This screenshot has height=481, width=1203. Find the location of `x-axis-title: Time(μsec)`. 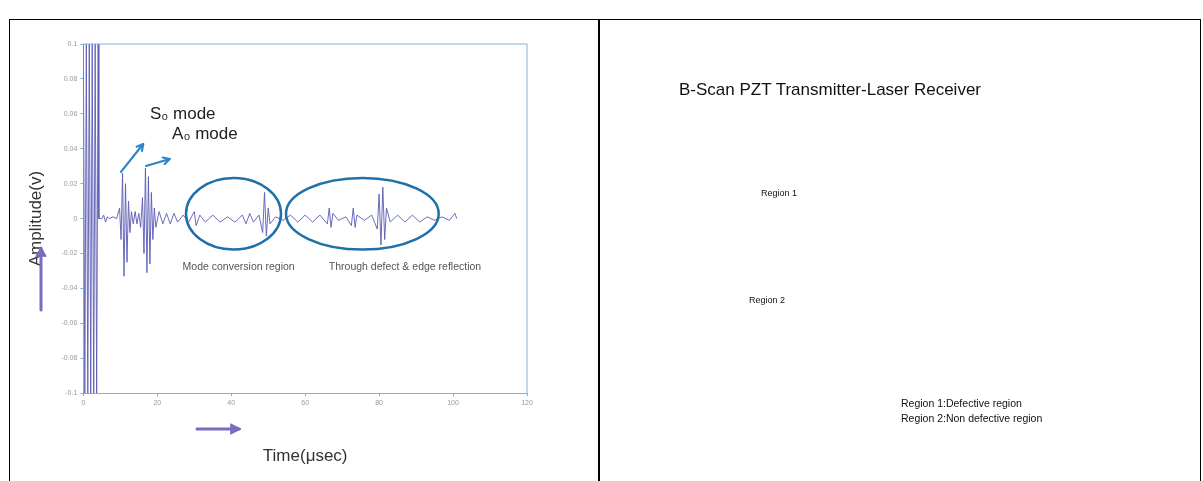

x-axis-title: Time(μsec) is located at coordinates (305, 456).